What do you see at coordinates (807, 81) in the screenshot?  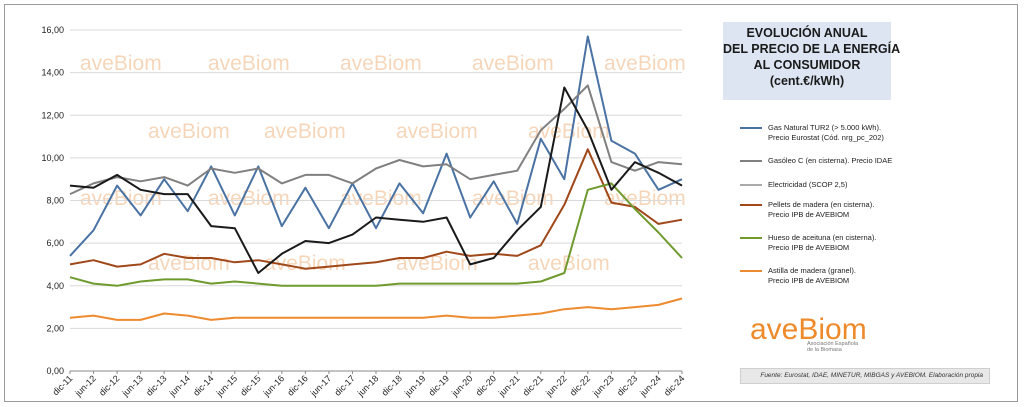 I see `title-line-4: (cent.€/kWh)` at bounding box center [807, 81].